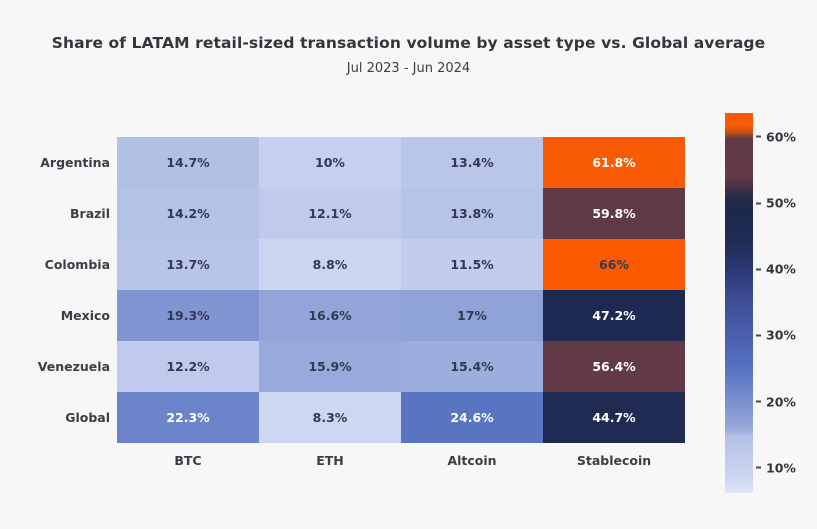  What do you see at coordinates (330, 264) in the screenshot?
I see `heatmap-cell: 8.8%` at bounding box center [330, 264].